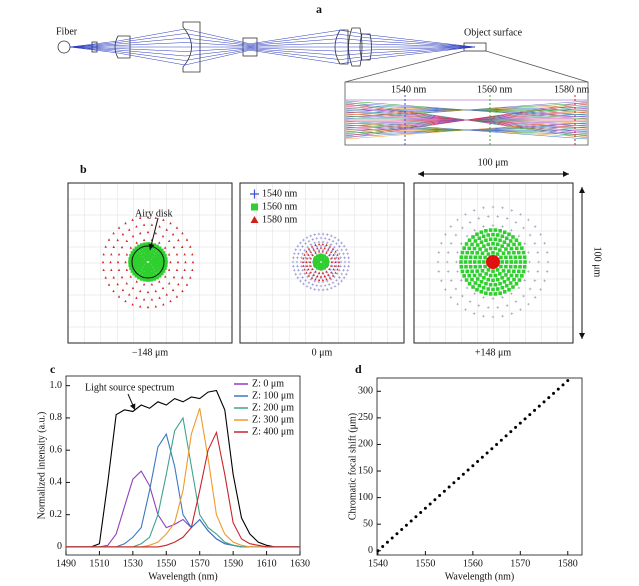 This screenshot has width=639, height=586. What do you see at coordinates (273, 419) in the screenshot?
I see `legend-label: Z: 300 μm` at bounding box center [273, 419].